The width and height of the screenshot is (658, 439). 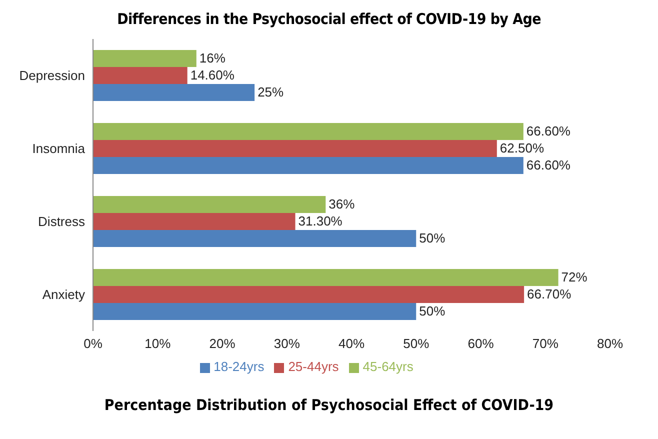 I want to click on data-label: 14.60%, so click(x=212, y=75).